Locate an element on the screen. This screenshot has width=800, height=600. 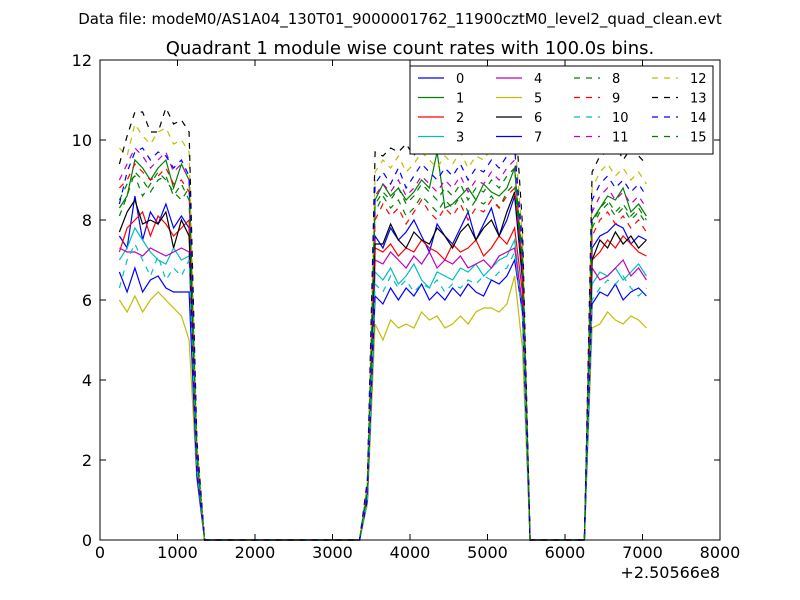
y-tick-label: 12 is located at coordinates (82, 60).